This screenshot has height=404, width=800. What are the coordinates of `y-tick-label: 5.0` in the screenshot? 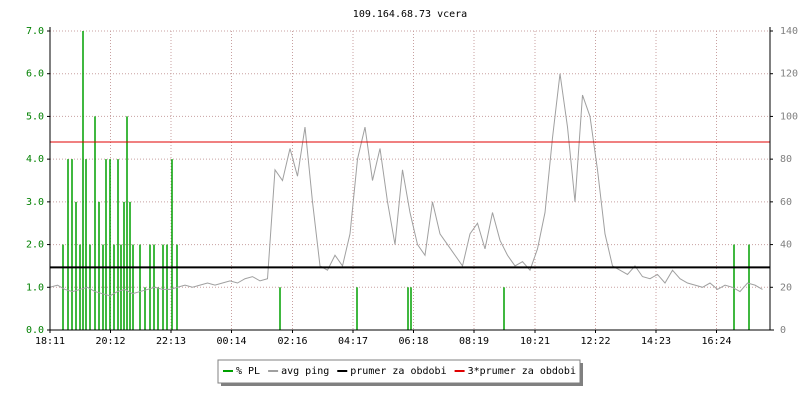 It's located at (35, 116).